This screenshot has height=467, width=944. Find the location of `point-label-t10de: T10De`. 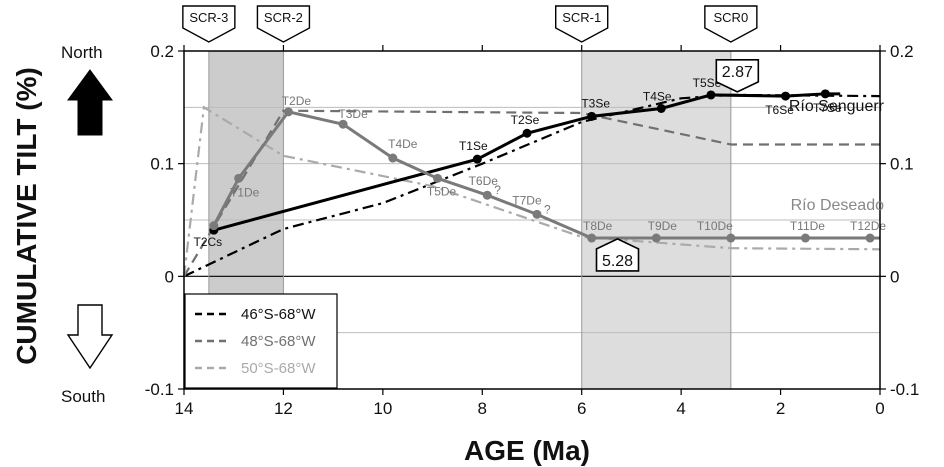

point-label-t10de: T10De is located at coordinates (715, 226).